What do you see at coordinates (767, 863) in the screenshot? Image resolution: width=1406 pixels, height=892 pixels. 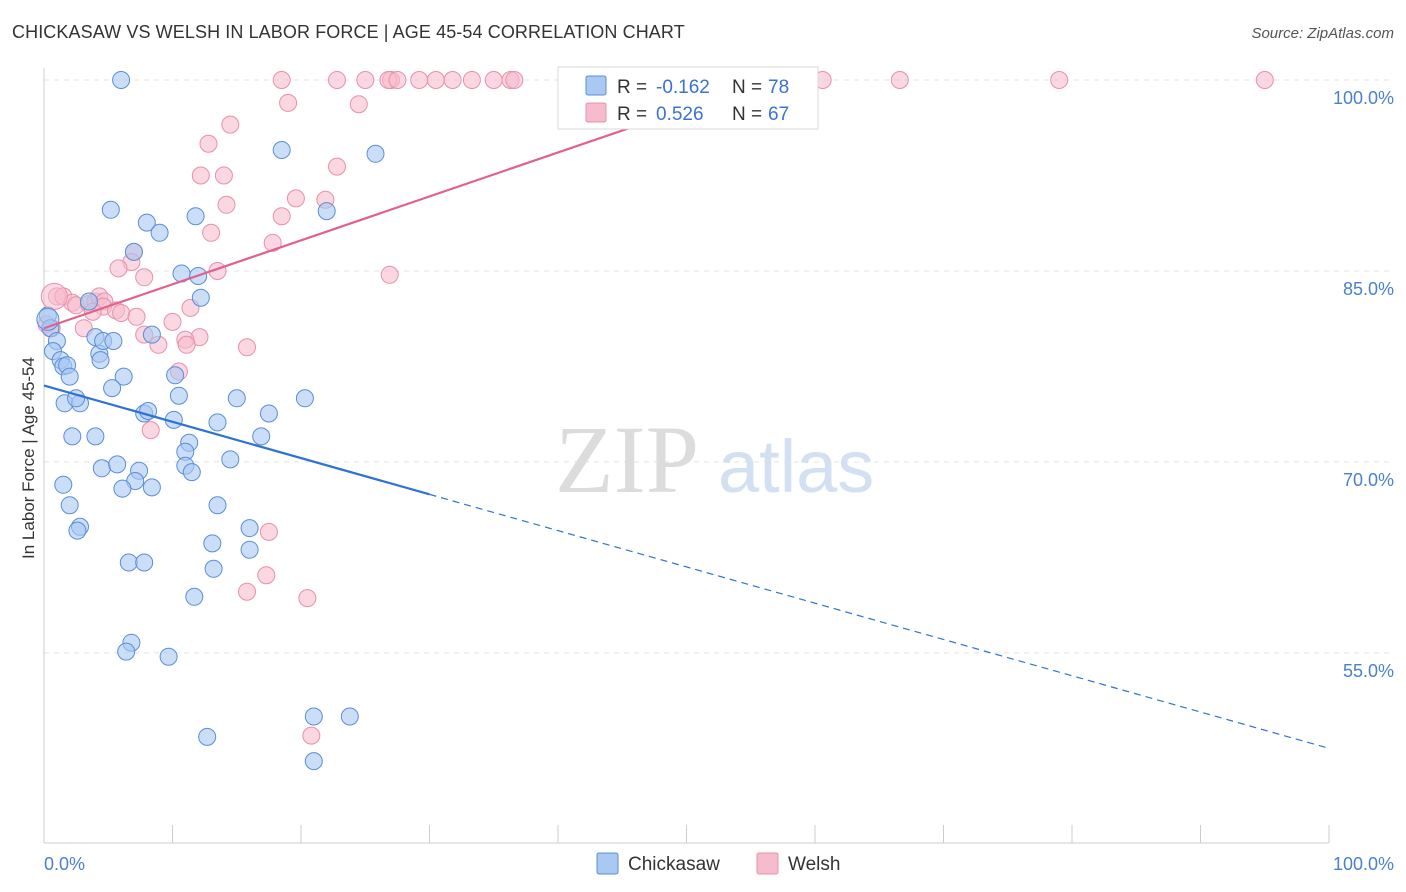 I see `legend-swatch-welsh` at bounding box center [767, 863].